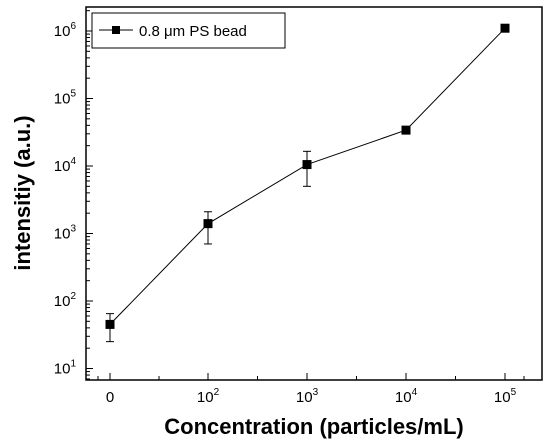  I want to click on y-tick-label: 10⁶, so click(65, 30).